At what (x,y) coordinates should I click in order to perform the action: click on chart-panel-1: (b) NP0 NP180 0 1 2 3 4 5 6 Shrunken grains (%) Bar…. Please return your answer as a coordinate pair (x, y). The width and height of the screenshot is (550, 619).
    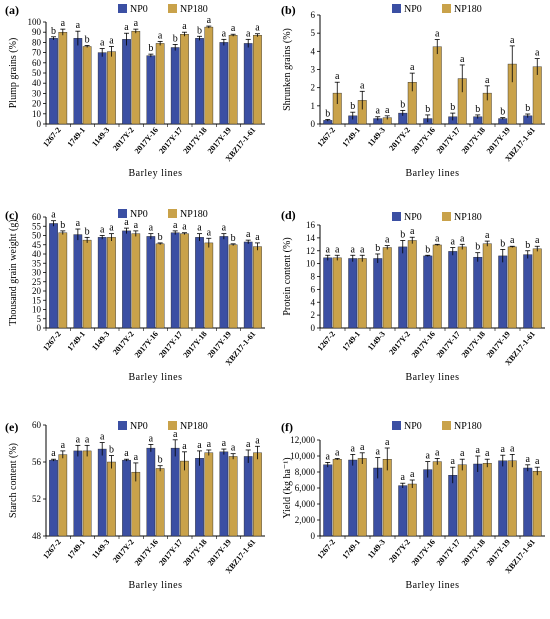
    Looking at the image, I should click on (413, 91).